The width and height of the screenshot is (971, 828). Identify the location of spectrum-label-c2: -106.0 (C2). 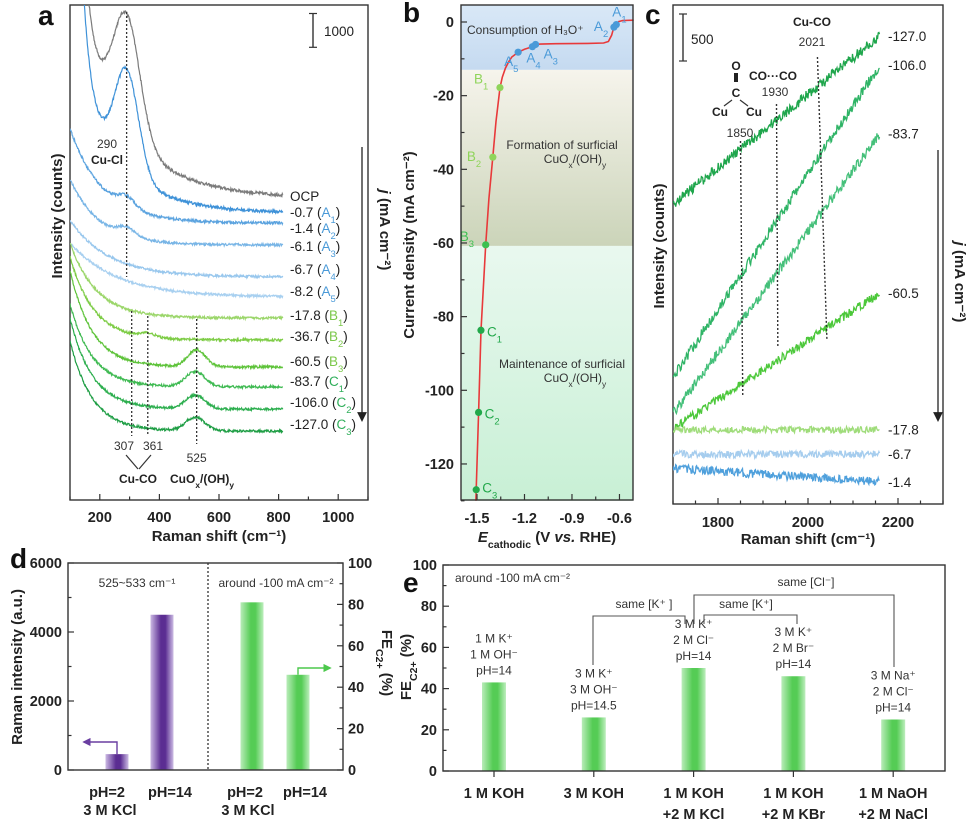
(323, 405).